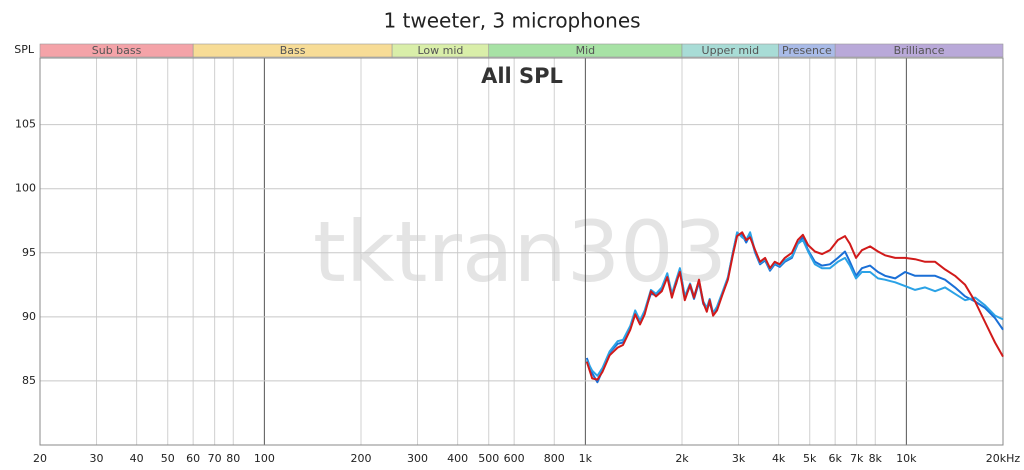 The width and height of the screenshot is (1024, 470). Describe the element at coordinates (779, 458) in the screenshot. I see `x-tick-label: 4k` at that location.